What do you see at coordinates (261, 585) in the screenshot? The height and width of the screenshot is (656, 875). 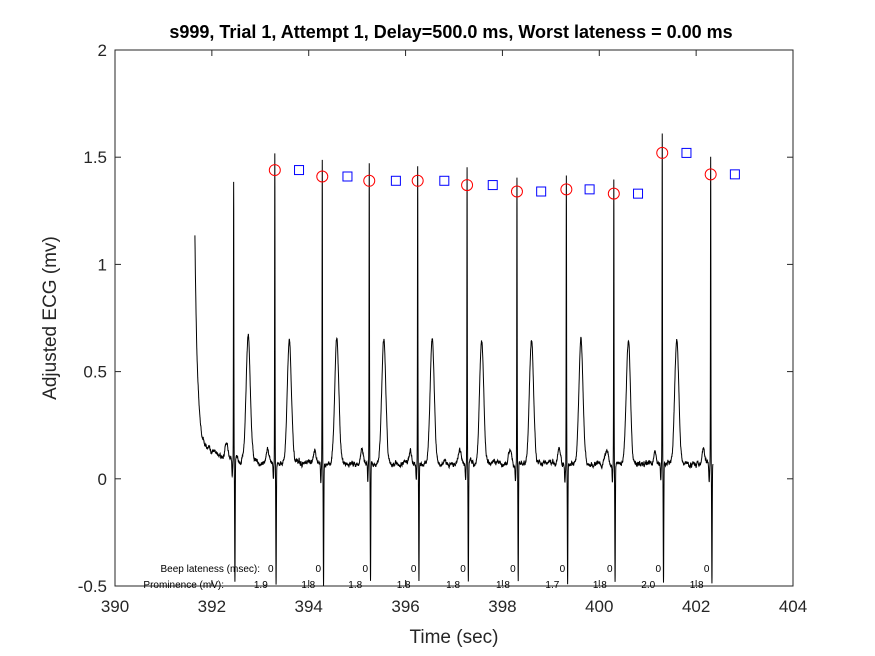 I see `prominence-value: 1.9` at bounding box center [261, 585].